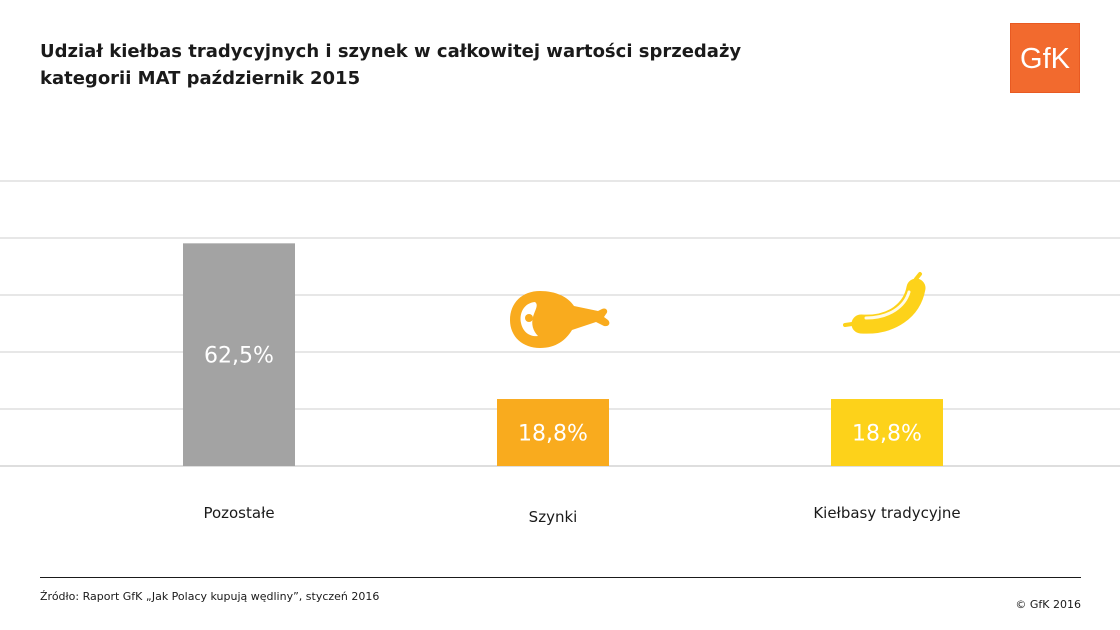 The image size is (1120, 630). I want to click on ham-icon, so click(560, 319).